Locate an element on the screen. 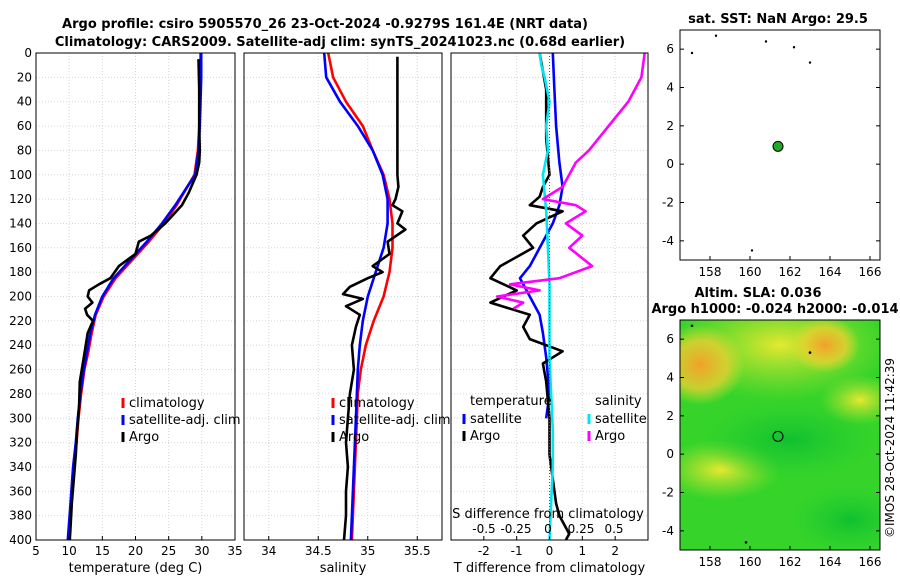 This screenshot has height=580, width=900. series-line-satellite-adj-clim is located at coordinates (355, 296).